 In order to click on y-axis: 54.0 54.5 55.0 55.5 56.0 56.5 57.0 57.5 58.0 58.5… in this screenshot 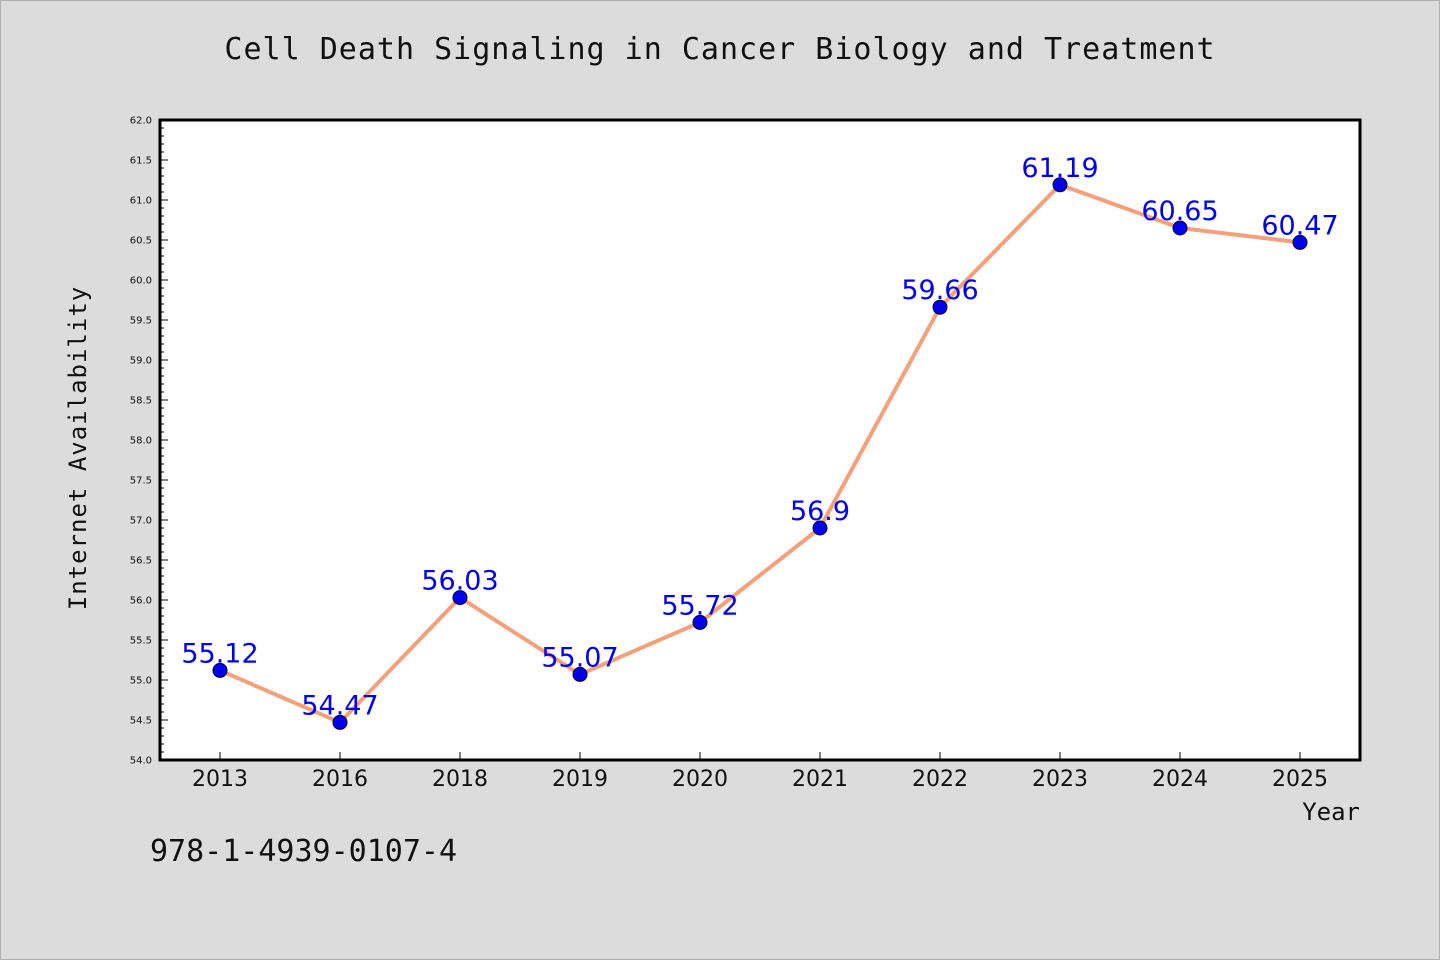, I will do `click(149, 441)`.